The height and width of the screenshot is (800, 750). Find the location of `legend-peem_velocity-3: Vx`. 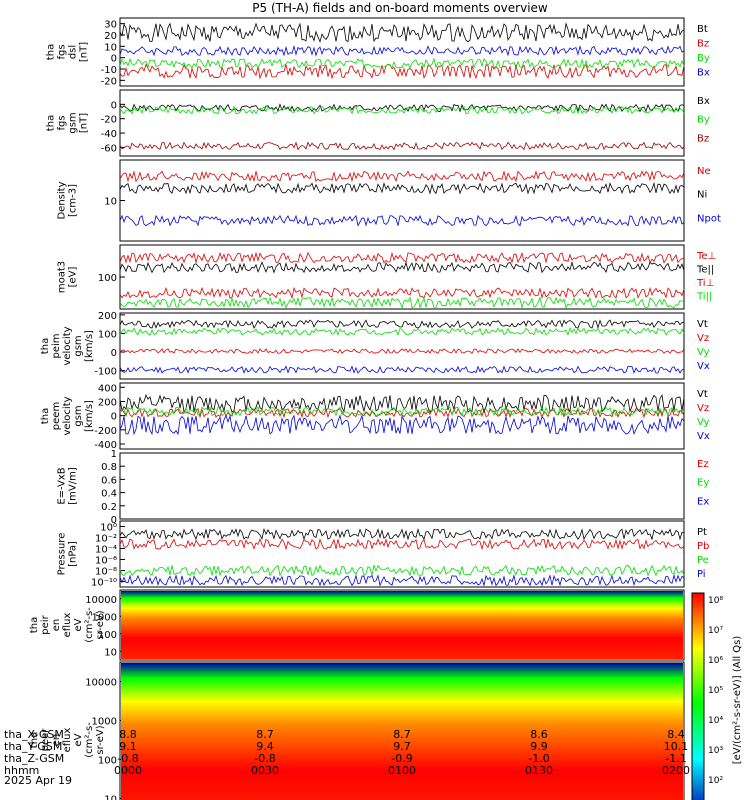

legend-peem_velocity-3: Vx is located at coordinates (703, 436).